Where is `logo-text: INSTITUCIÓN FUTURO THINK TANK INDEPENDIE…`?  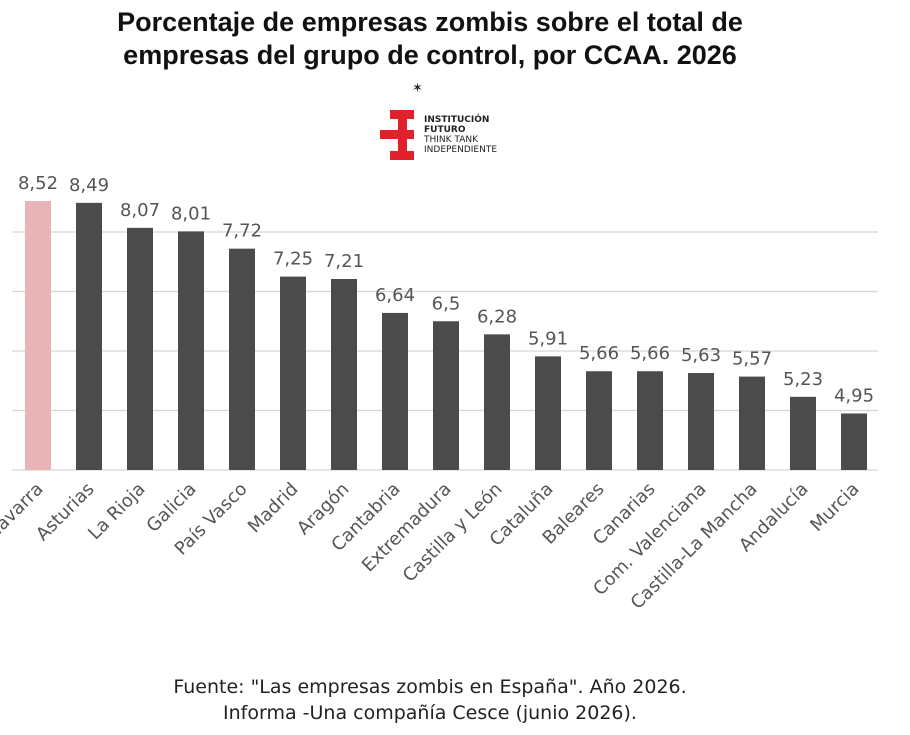 logo-text: INSTITUCIÓN FUTURO THINK TANK INDEPENDIE… is located at coordinates (460, 135).